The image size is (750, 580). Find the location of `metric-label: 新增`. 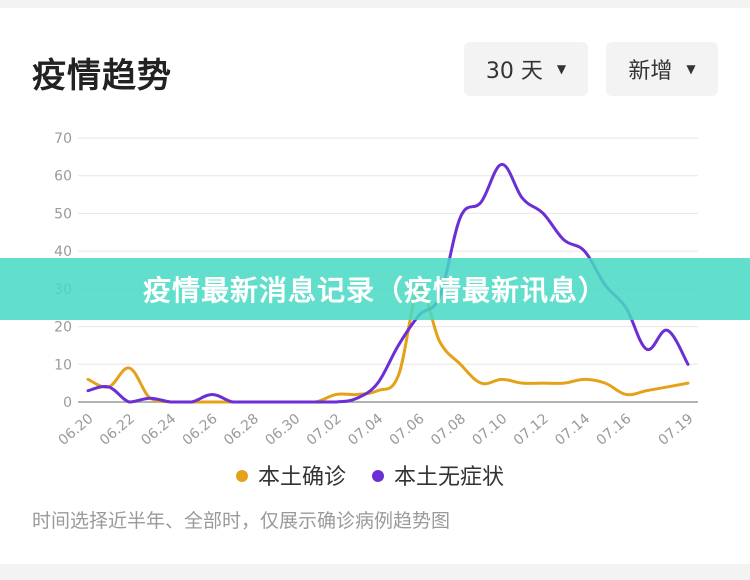

metric-label: 新增 is located at coordinates (650, 71).